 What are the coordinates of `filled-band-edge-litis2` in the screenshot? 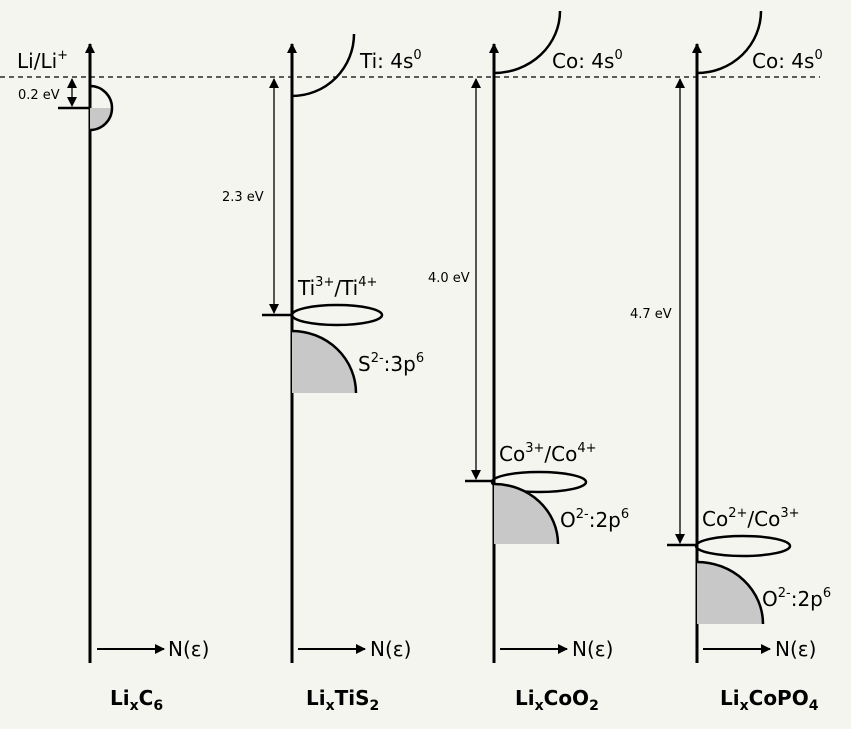 It's located at (324, 361).